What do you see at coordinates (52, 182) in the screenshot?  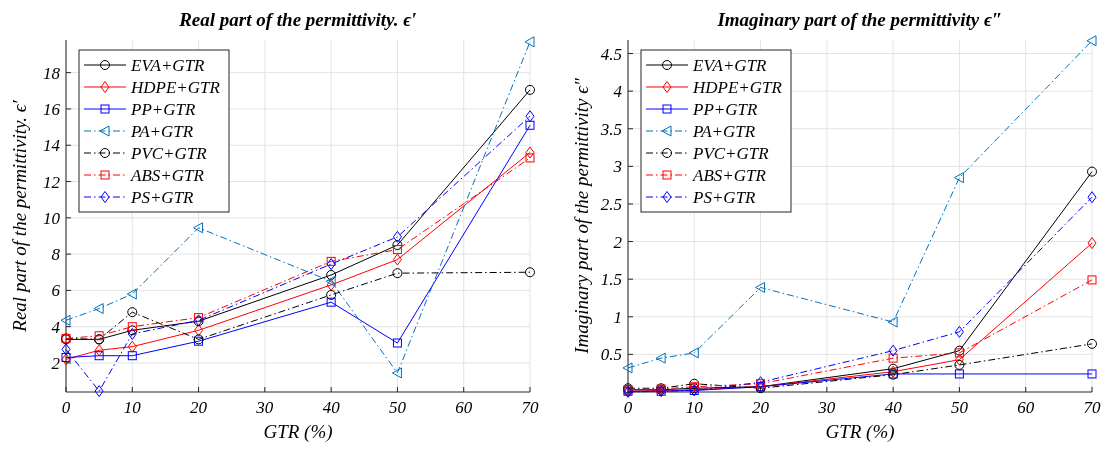 I see `y-tick-label: 12` at bounding box center [52, 182].